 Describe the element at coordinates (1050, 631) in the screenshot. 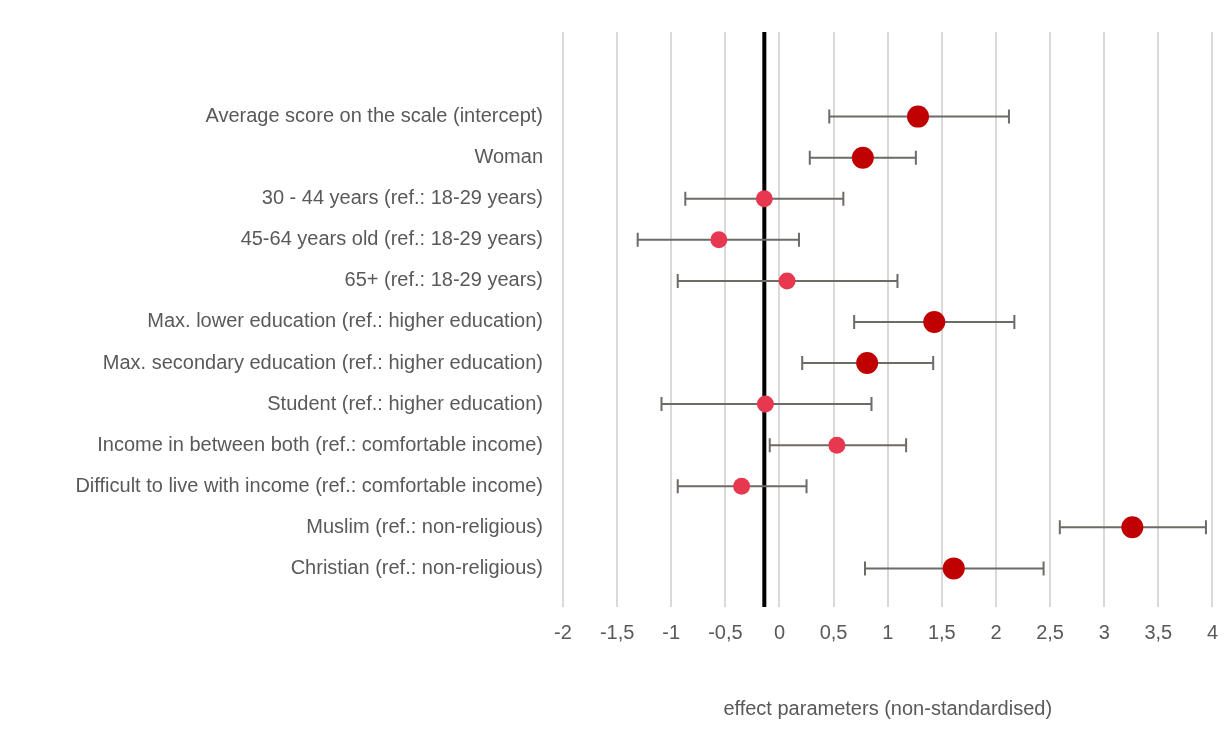

I see `x-tick-label: 2,5` at that location.